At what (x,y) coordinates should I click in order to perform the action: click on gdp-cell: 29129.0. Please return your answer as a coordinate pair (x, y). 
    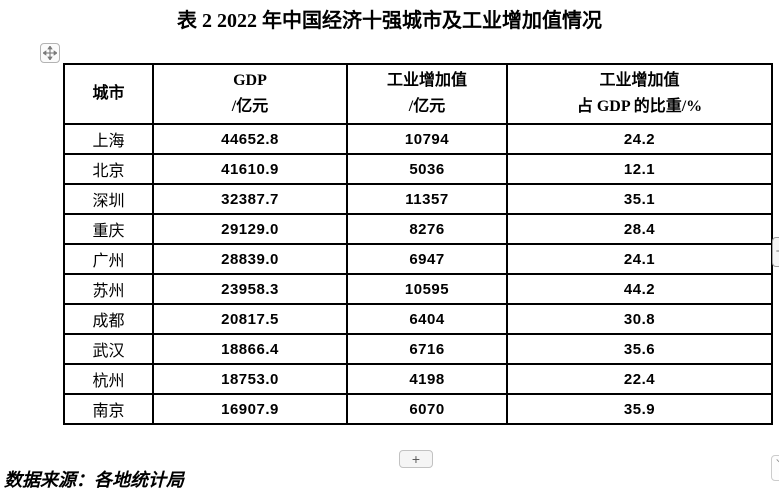
    Looking at the image, I should click on (250, 229).